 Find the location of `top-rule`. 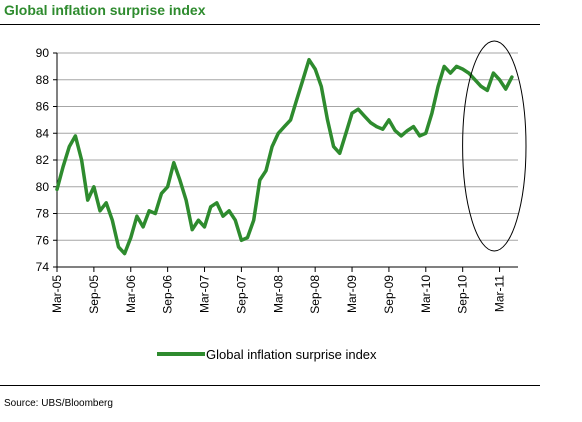

top-rule is located at coordinates (270, 24).